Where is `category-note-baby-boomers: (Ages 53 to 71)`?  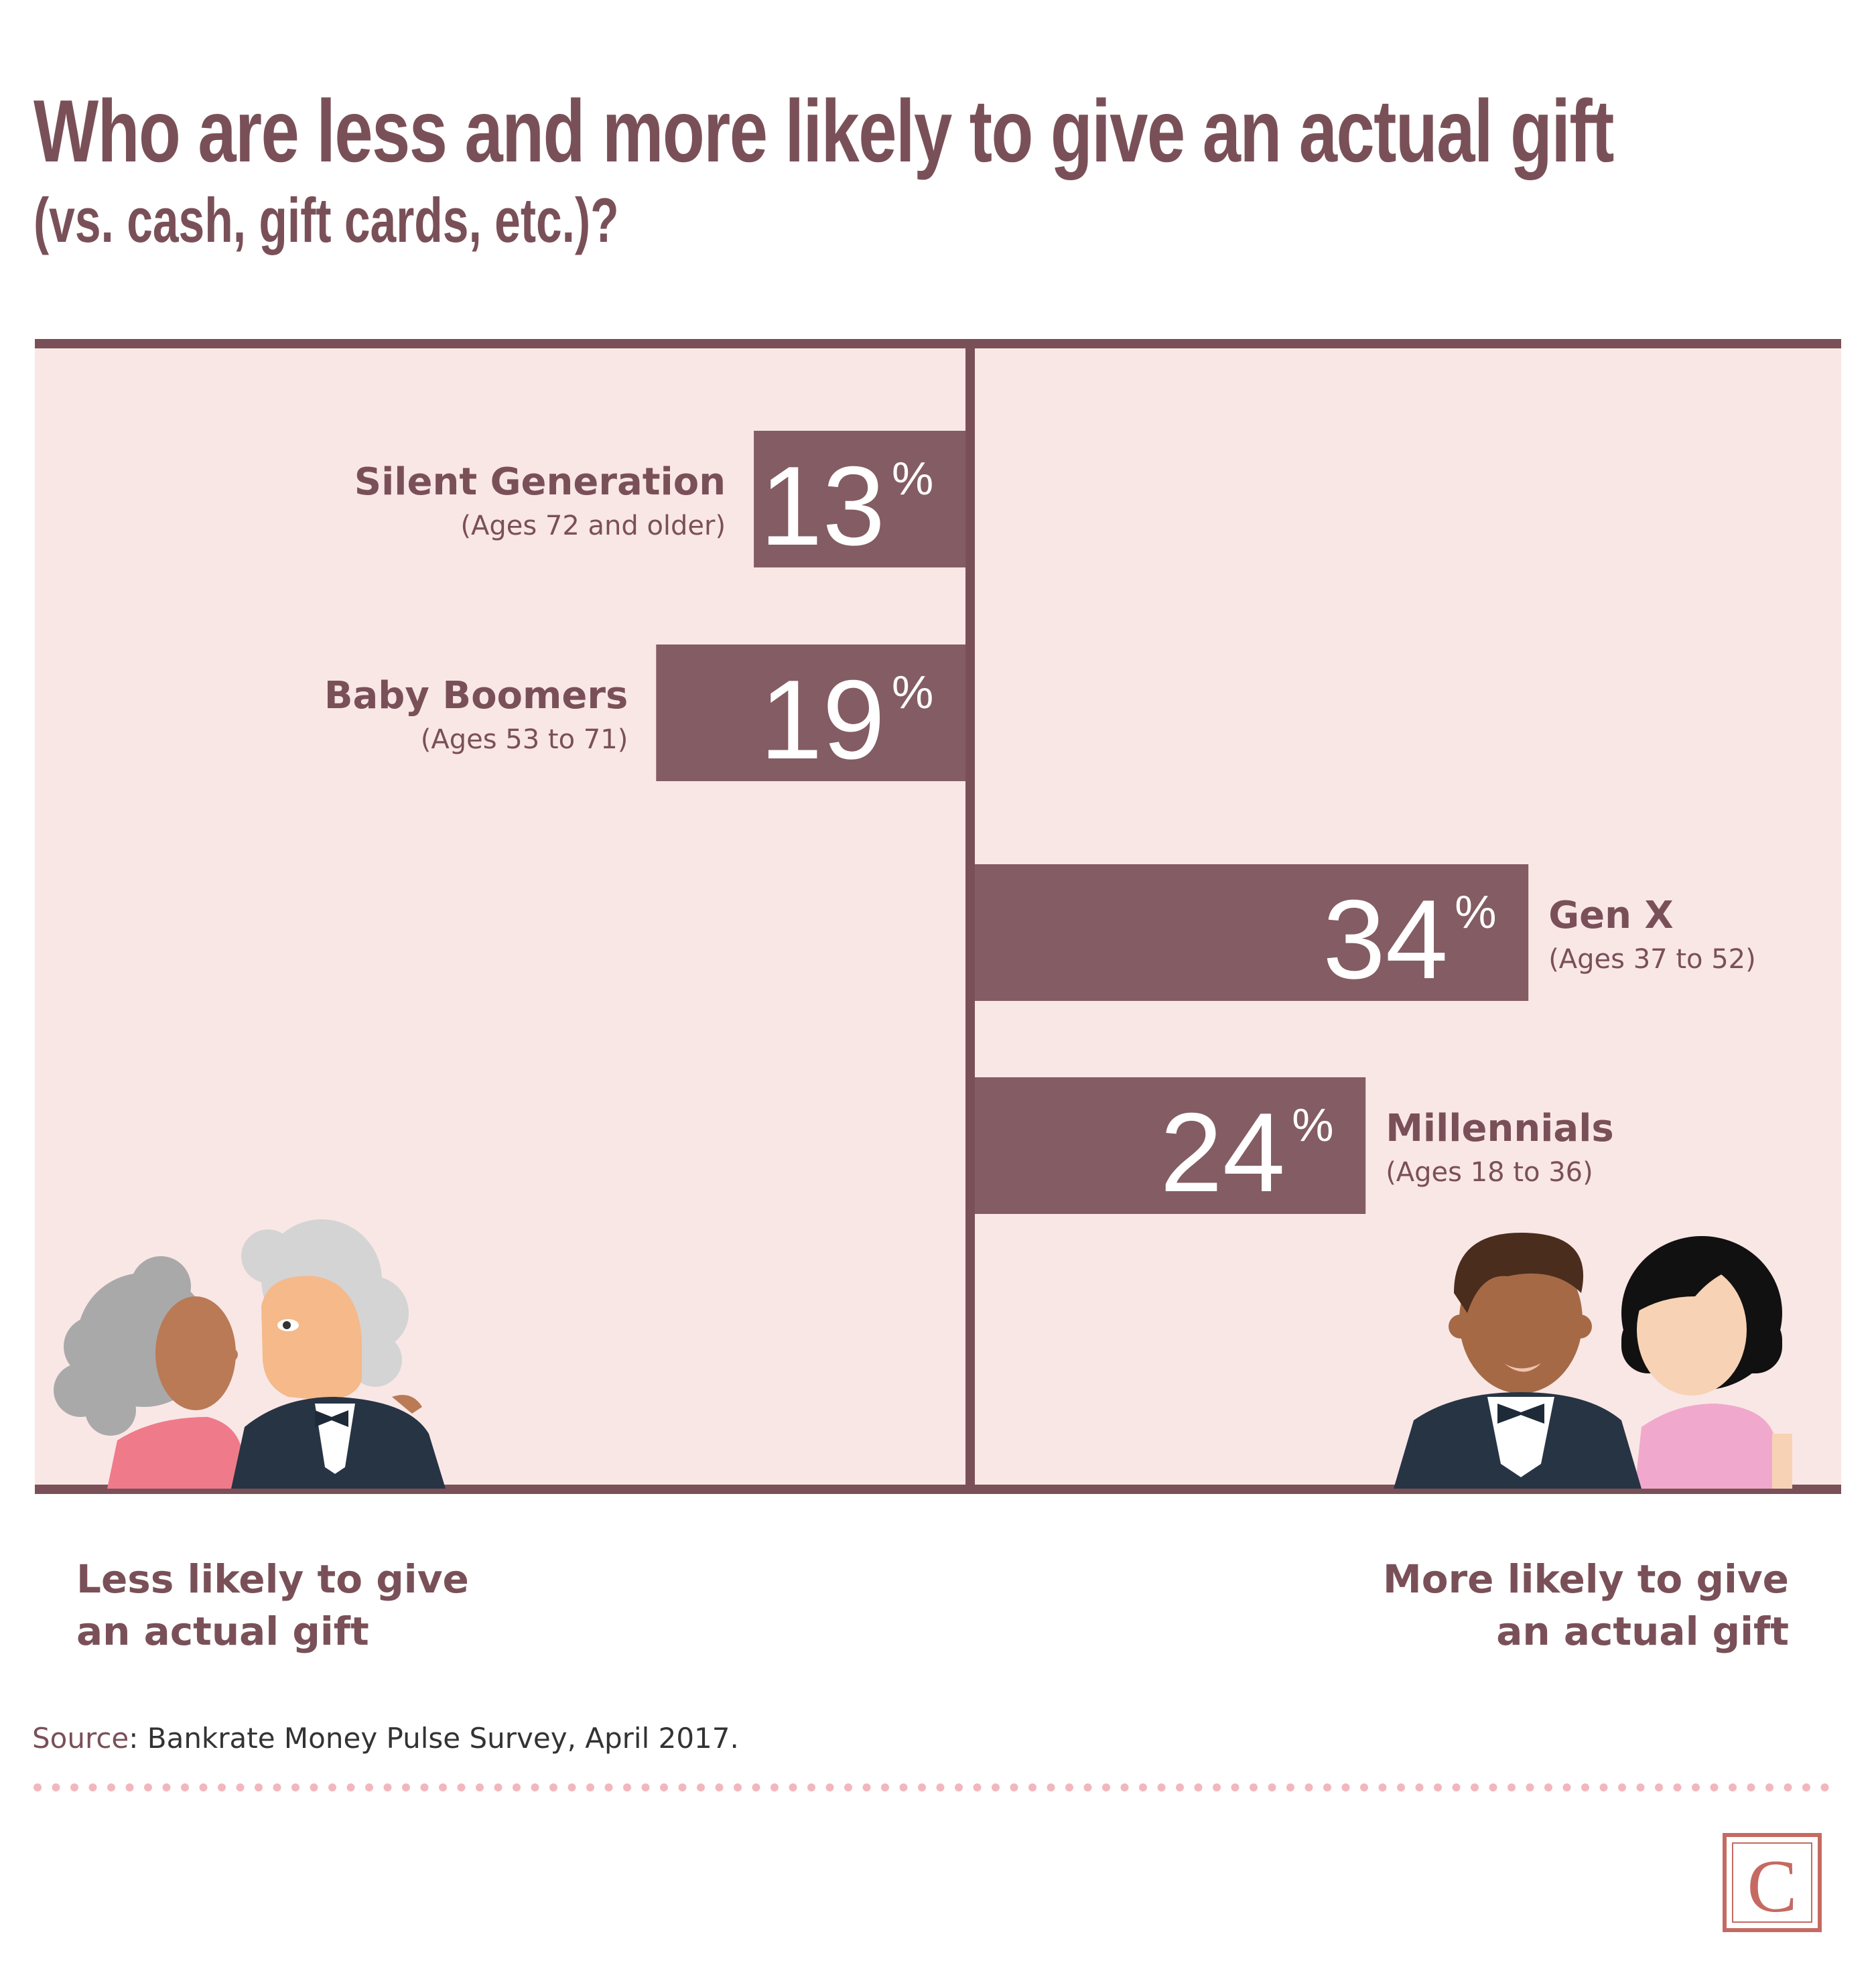 category-note-baby-boomers: (Ages 53 to 71) is located at coordinates (525, 740).